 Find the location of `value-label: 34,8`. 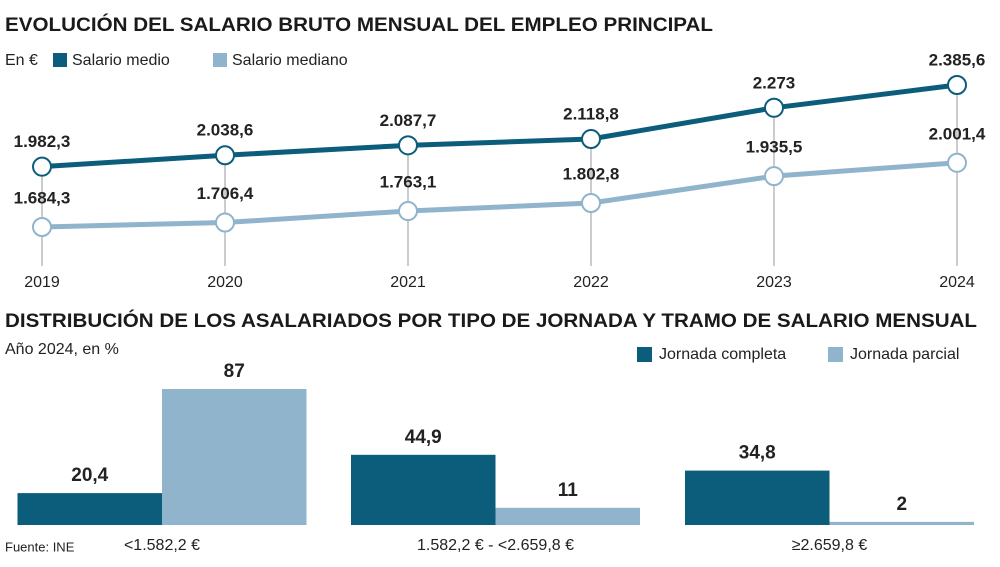

value-label: 34,8 is located at coordinates (757, 453).